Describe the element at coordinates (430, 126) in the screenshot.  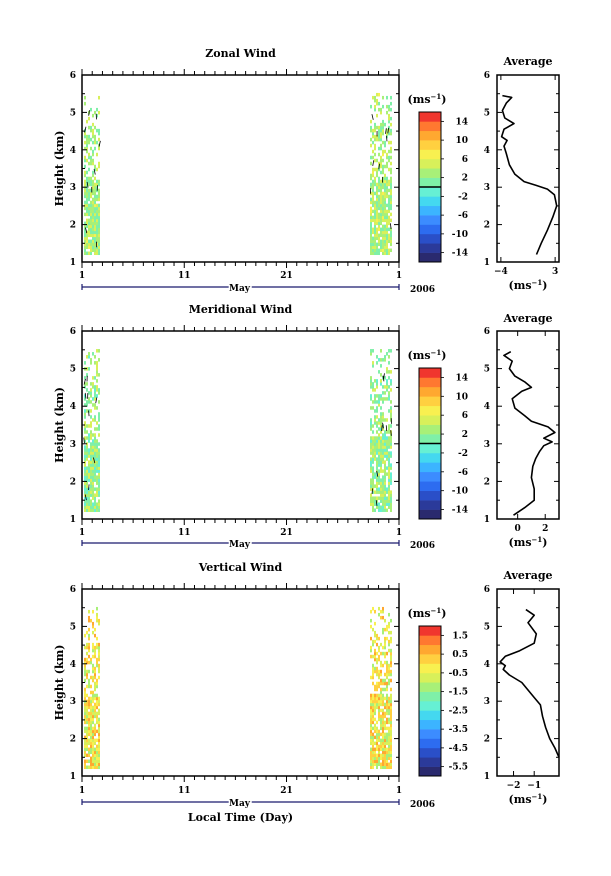
I see `colorbar-swatch` at that location.